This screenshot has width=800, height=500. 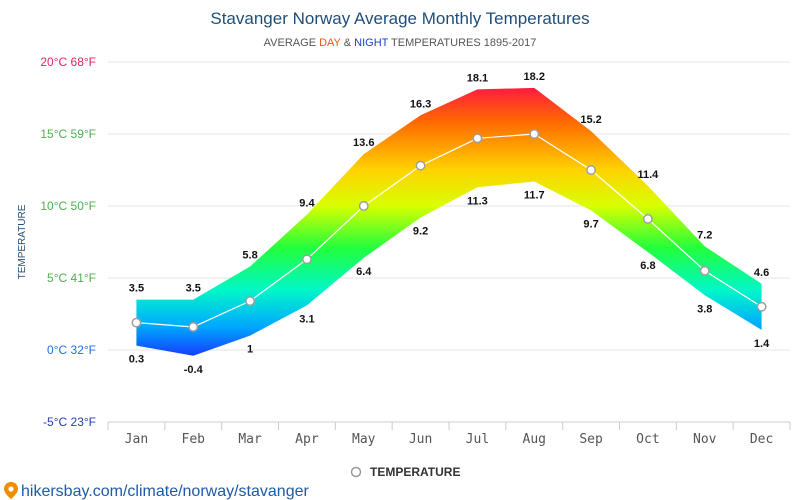 I want to click on y-tick-label: 10°C 50°F, so click(x=68, y=206).